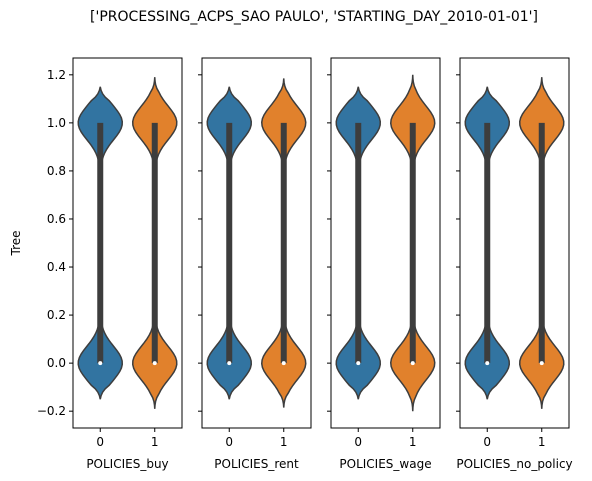 The image size is (592, 481). Describe the element at coordinates (127, 464) in the screenshot. I see `x-axis-label: POLICIES_buy` at that location.